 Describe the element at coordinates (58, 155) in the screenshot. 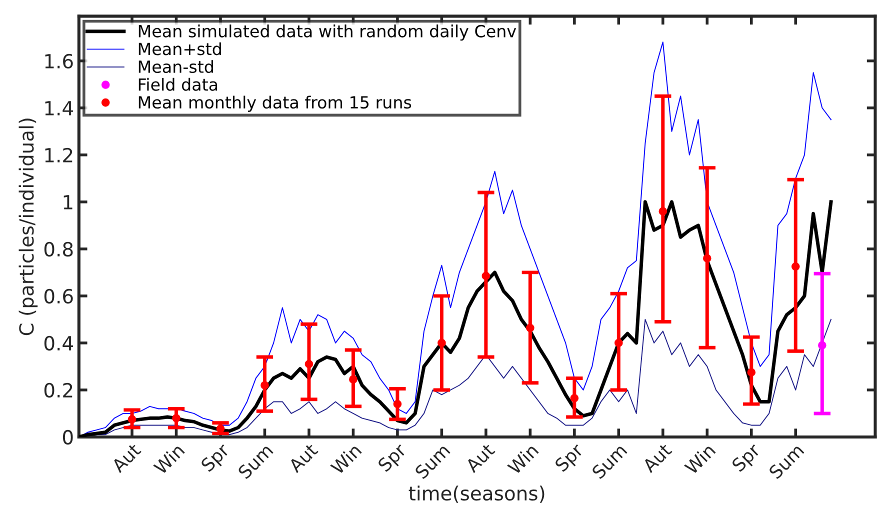

I see `y-tick-label: 1.2` at that location.